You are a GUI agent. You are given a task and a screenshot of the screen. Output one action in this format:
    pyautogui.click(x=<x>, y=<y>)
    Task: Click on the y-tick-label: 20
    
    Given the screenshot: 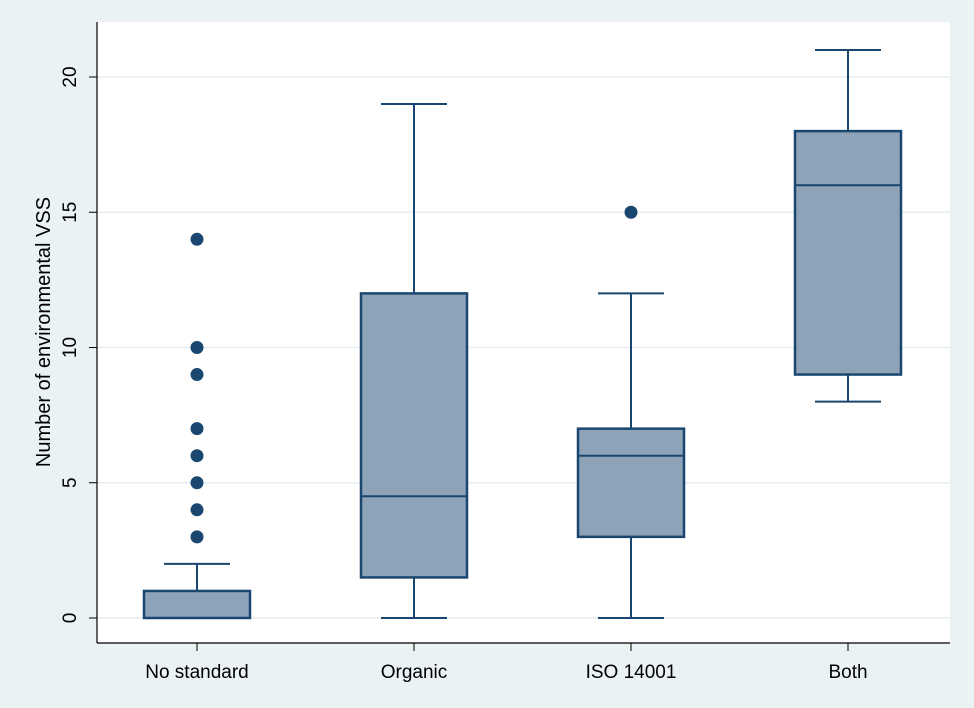 What is the action you would take?
    pyautogui.click(x=70, y=76)
    